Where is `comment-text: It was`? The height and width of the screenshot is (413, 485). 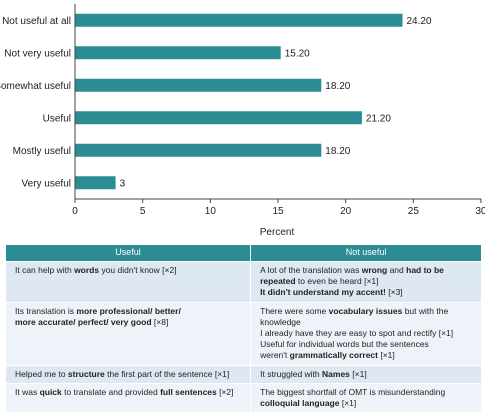 comment-text: It was is located at coordinates (27, 391).